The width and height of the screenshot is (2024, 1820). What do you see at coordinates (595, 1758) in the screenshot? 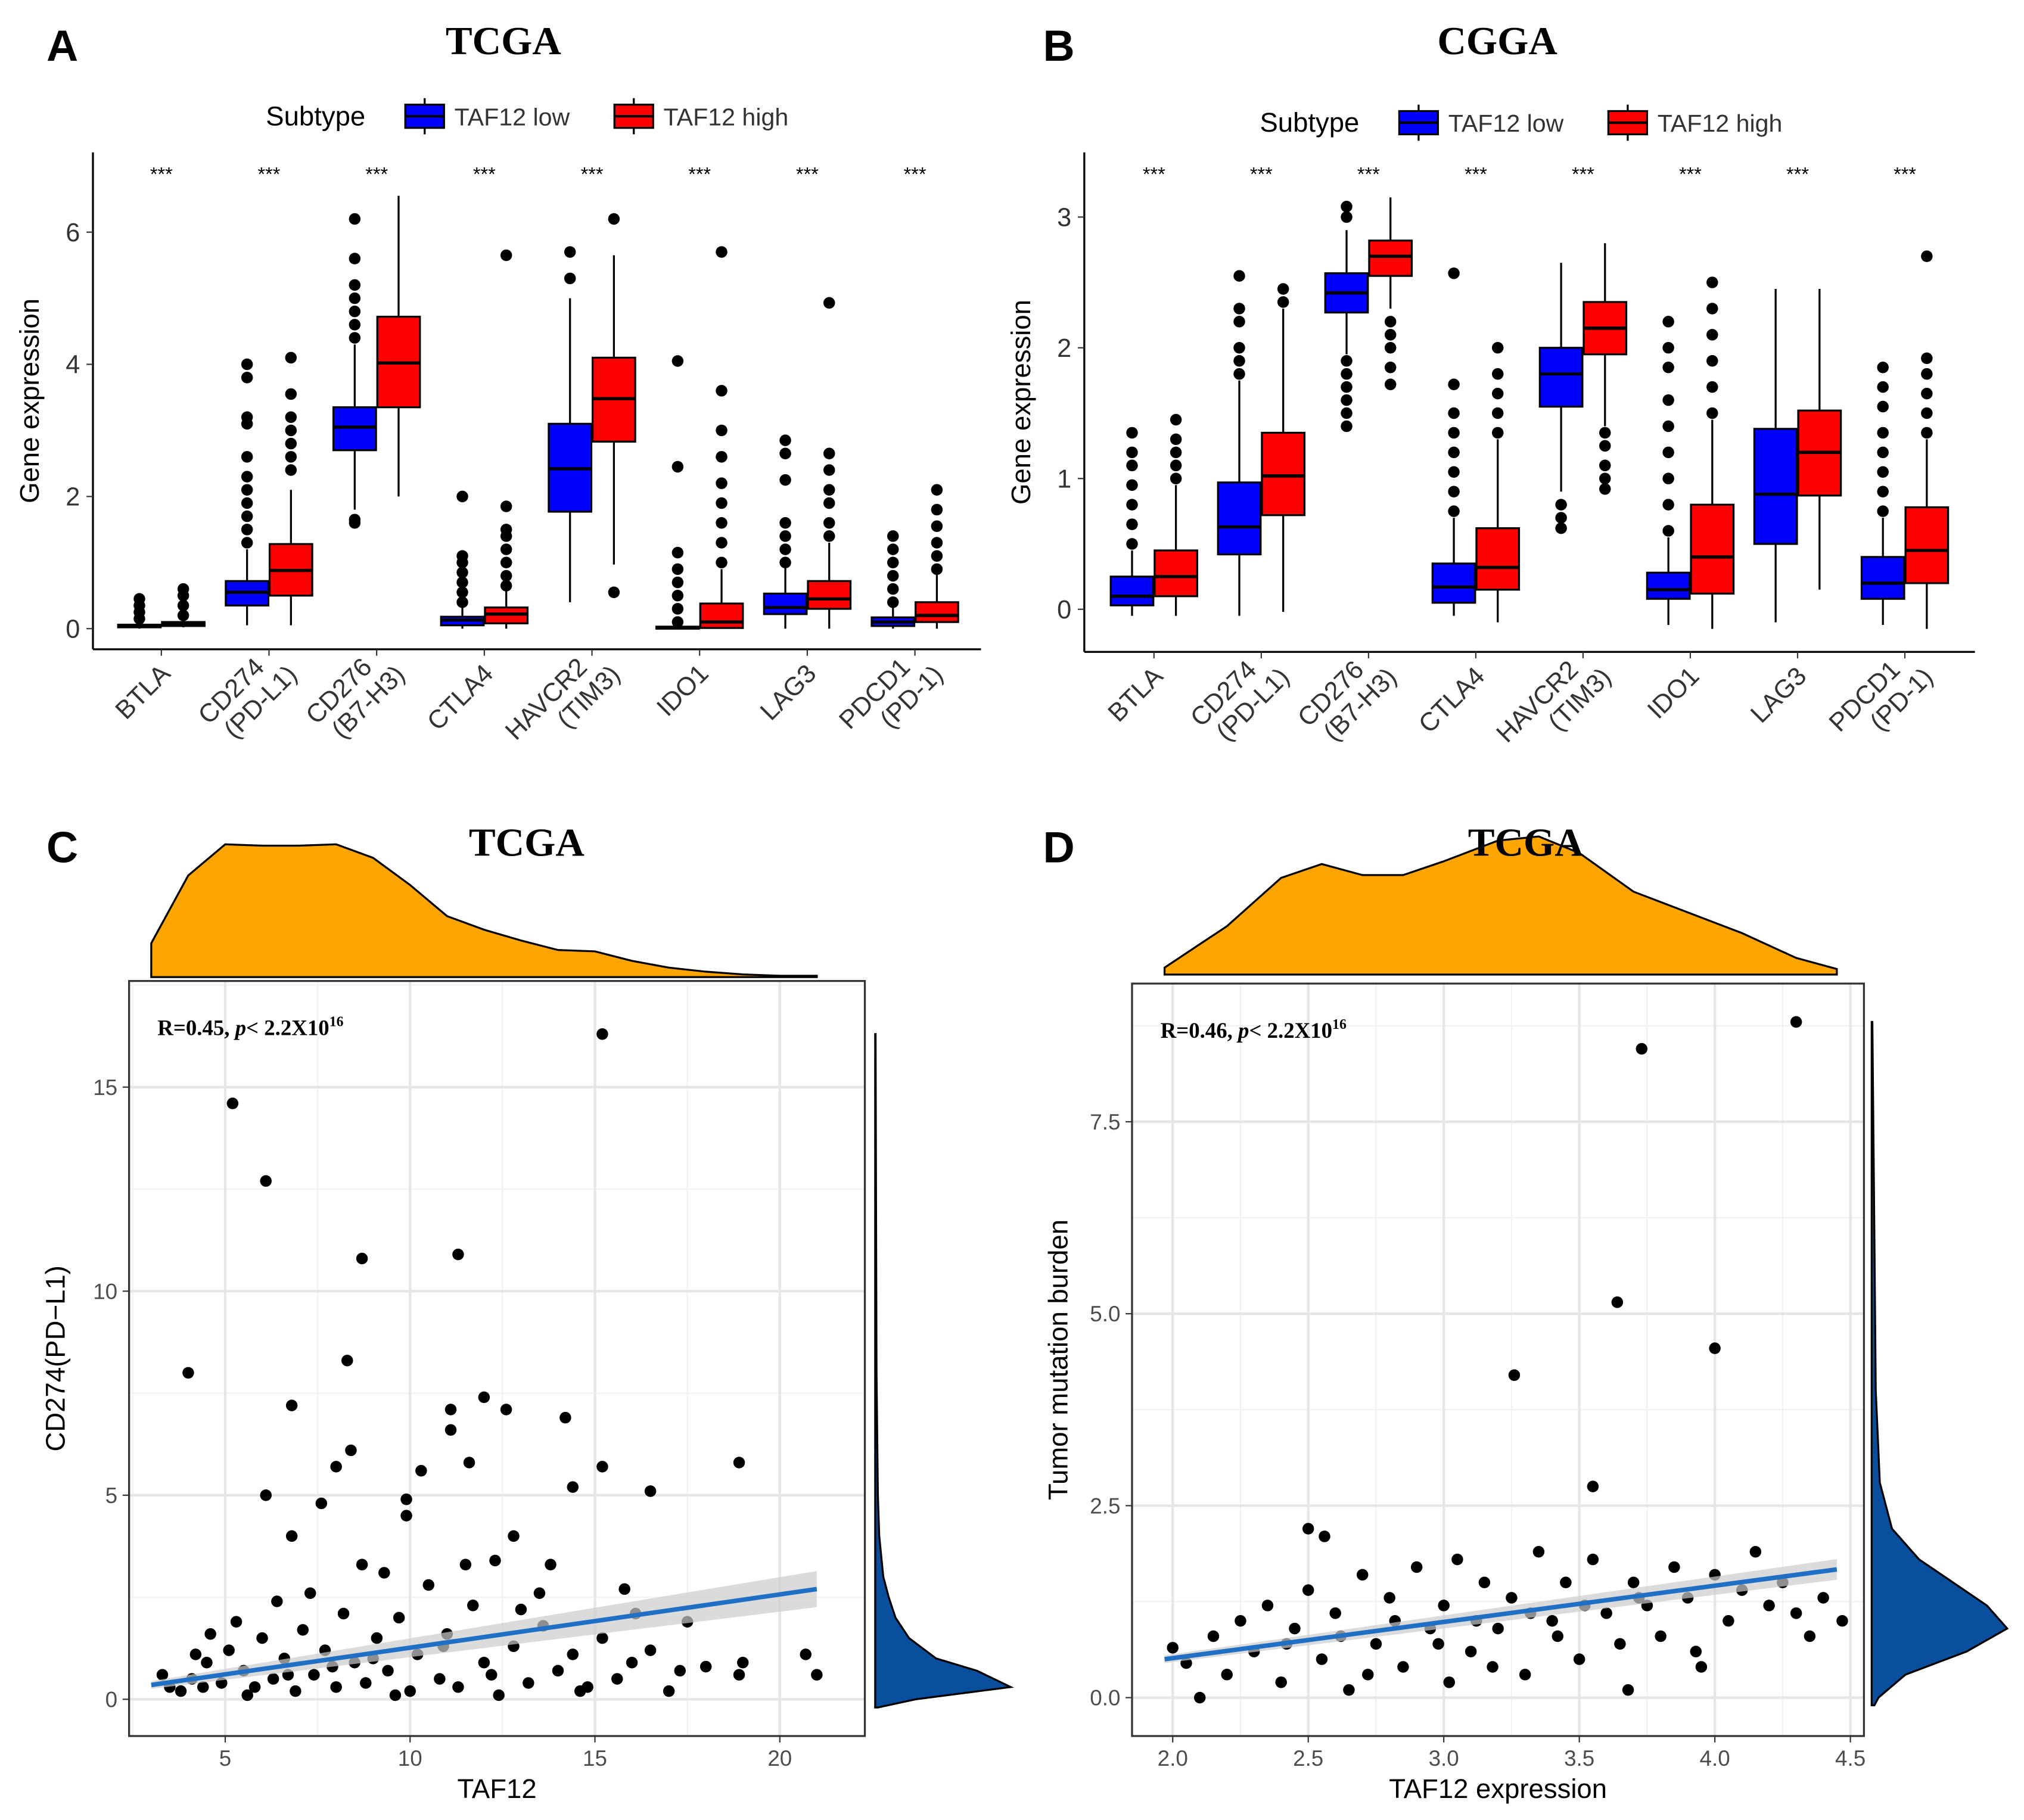
I see `x-tick-label: 15` at bounding box center [595, 1758].